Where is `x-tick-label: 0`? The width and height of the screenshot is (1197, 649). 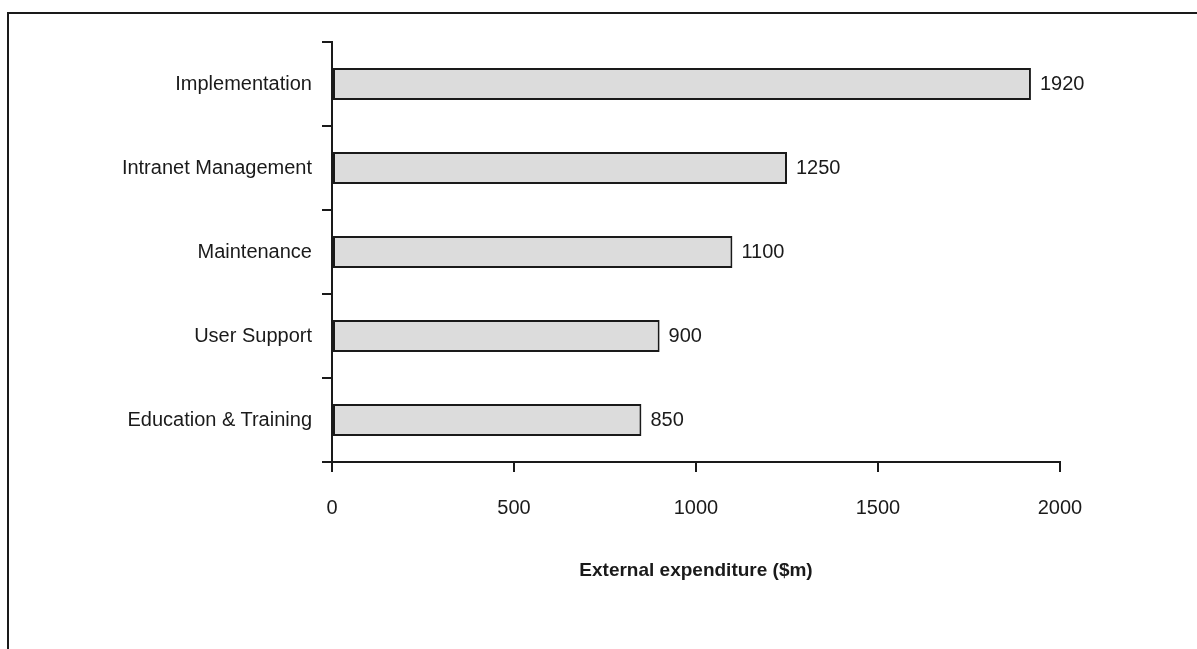
x-tick-label: 0 is located at coordinates (332, 506).